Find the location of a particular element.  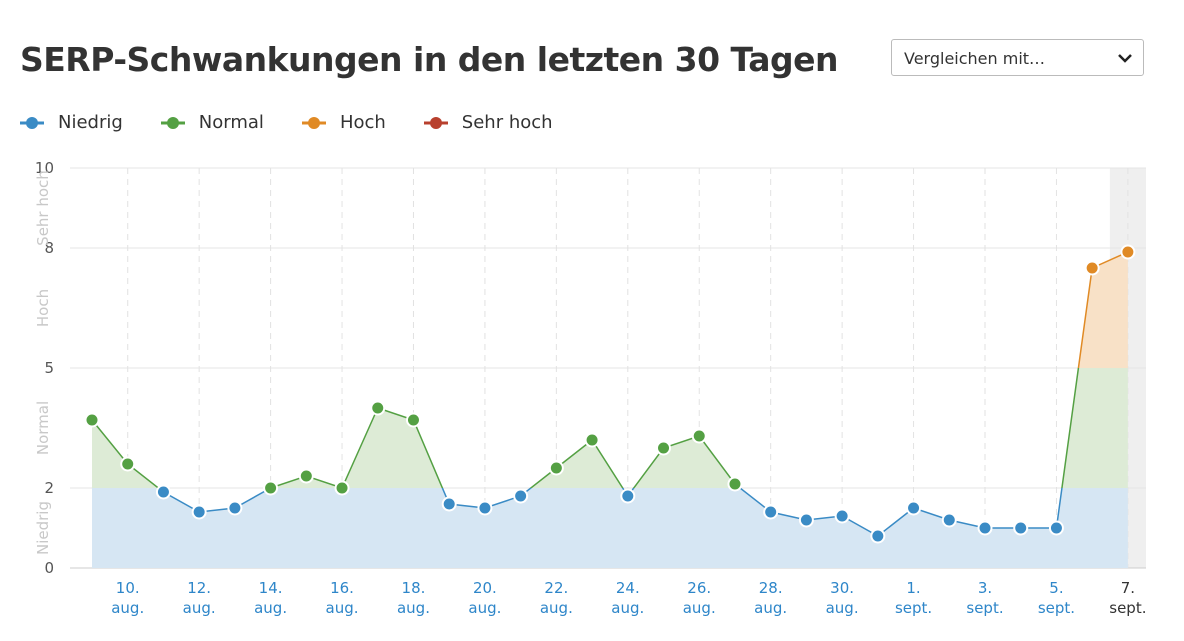

level-label: Normal is located at coordinates (43, 428).